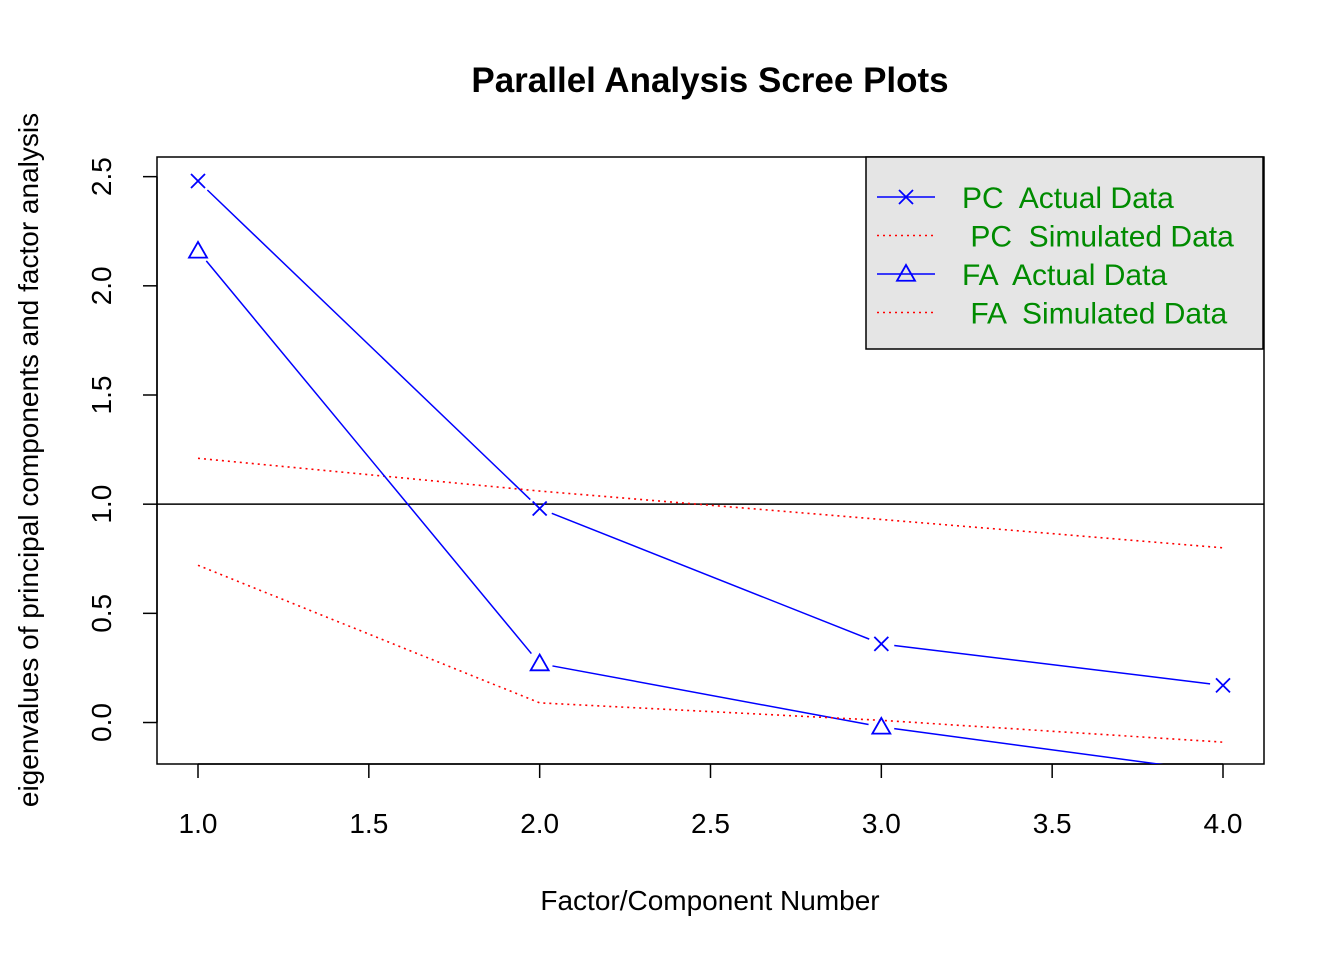 This screenshot has width=1344, height=960. Describe the element at coordinates (711, 801) in the screenshot. I see `x-axis: 1.0 1.5 2.0 2.5 3.0 3.5 4.0` at that location.